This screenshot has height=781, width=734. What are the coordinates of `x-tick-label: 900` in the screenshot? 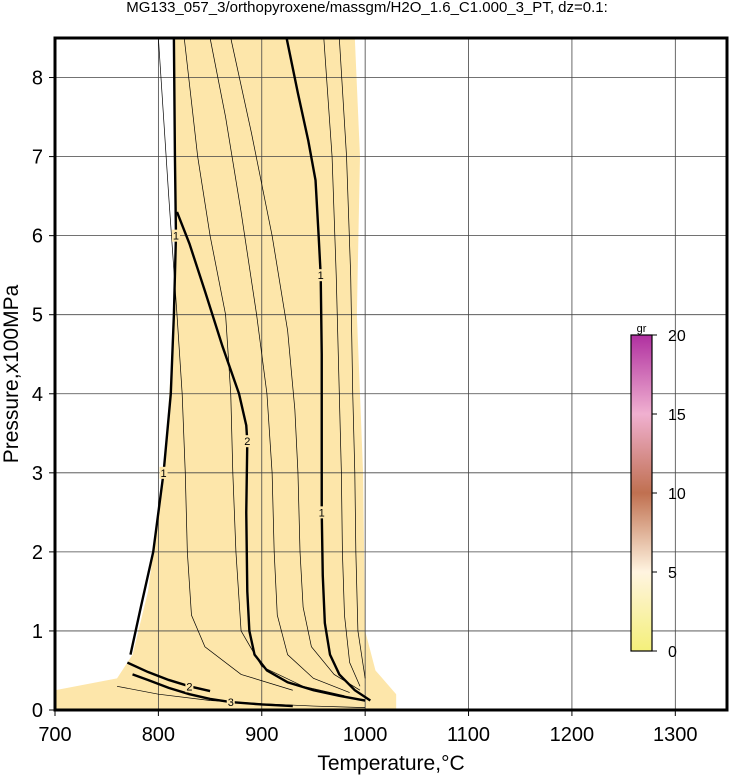 It's located at (261, 735).